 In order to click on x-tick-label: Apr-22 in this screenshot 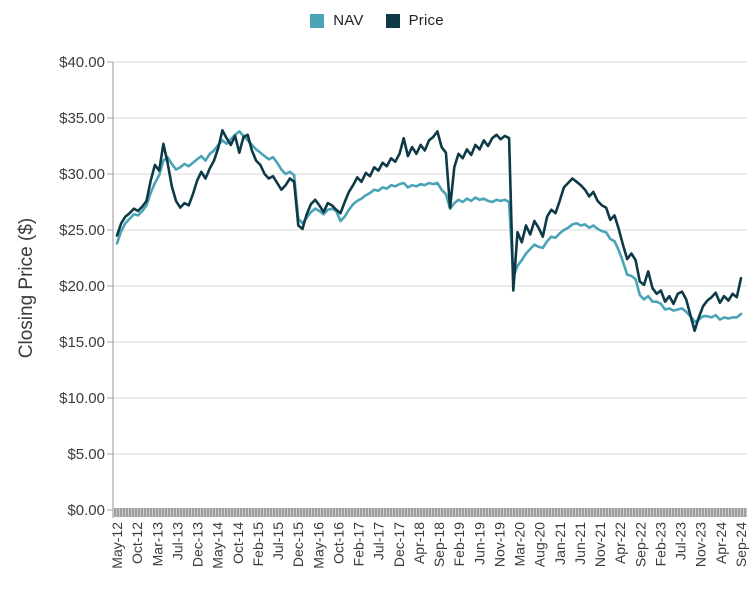, I will do `click(620, 543)`.